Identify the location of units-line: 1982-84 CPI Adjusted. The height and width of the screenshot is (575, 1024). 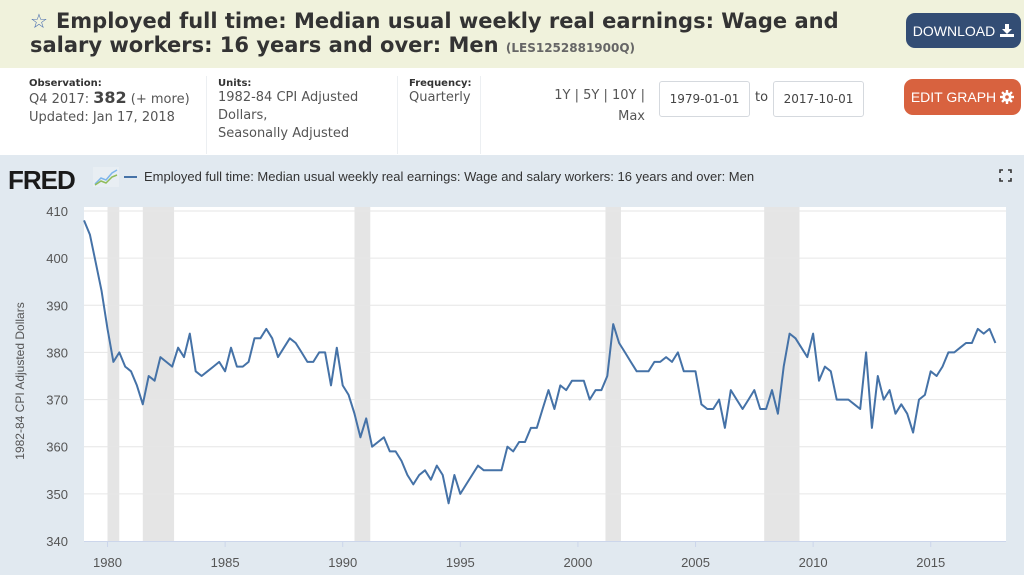
(288, 97).